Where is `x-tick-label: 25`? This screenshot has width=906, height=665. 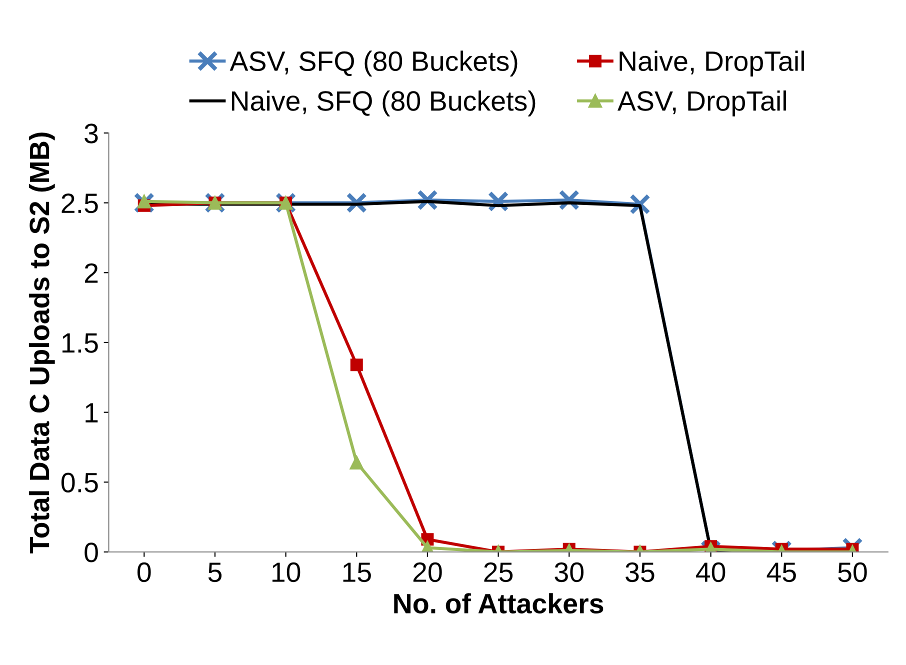
x-tick-label: 25 is located at coordinates (498, 572).